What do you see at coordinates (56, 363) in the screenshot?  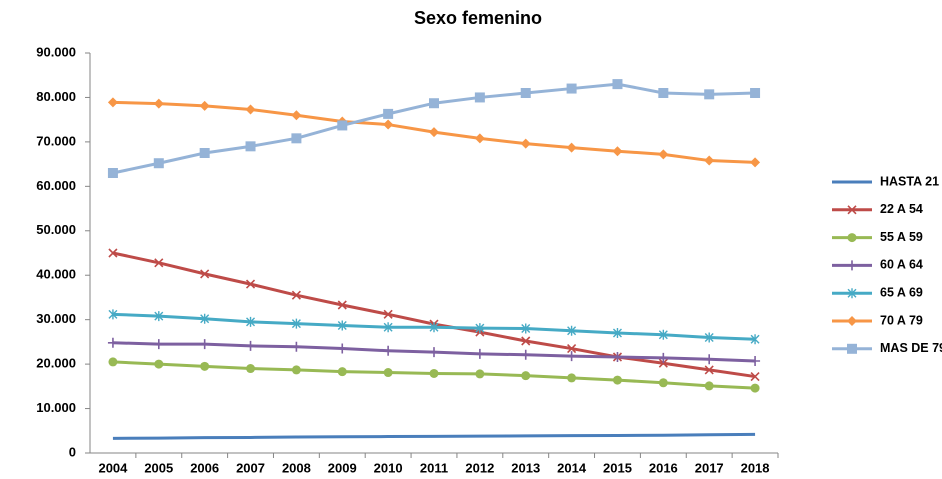 I see `y-tick-label: 20.000` at bounding box center [56, 363].